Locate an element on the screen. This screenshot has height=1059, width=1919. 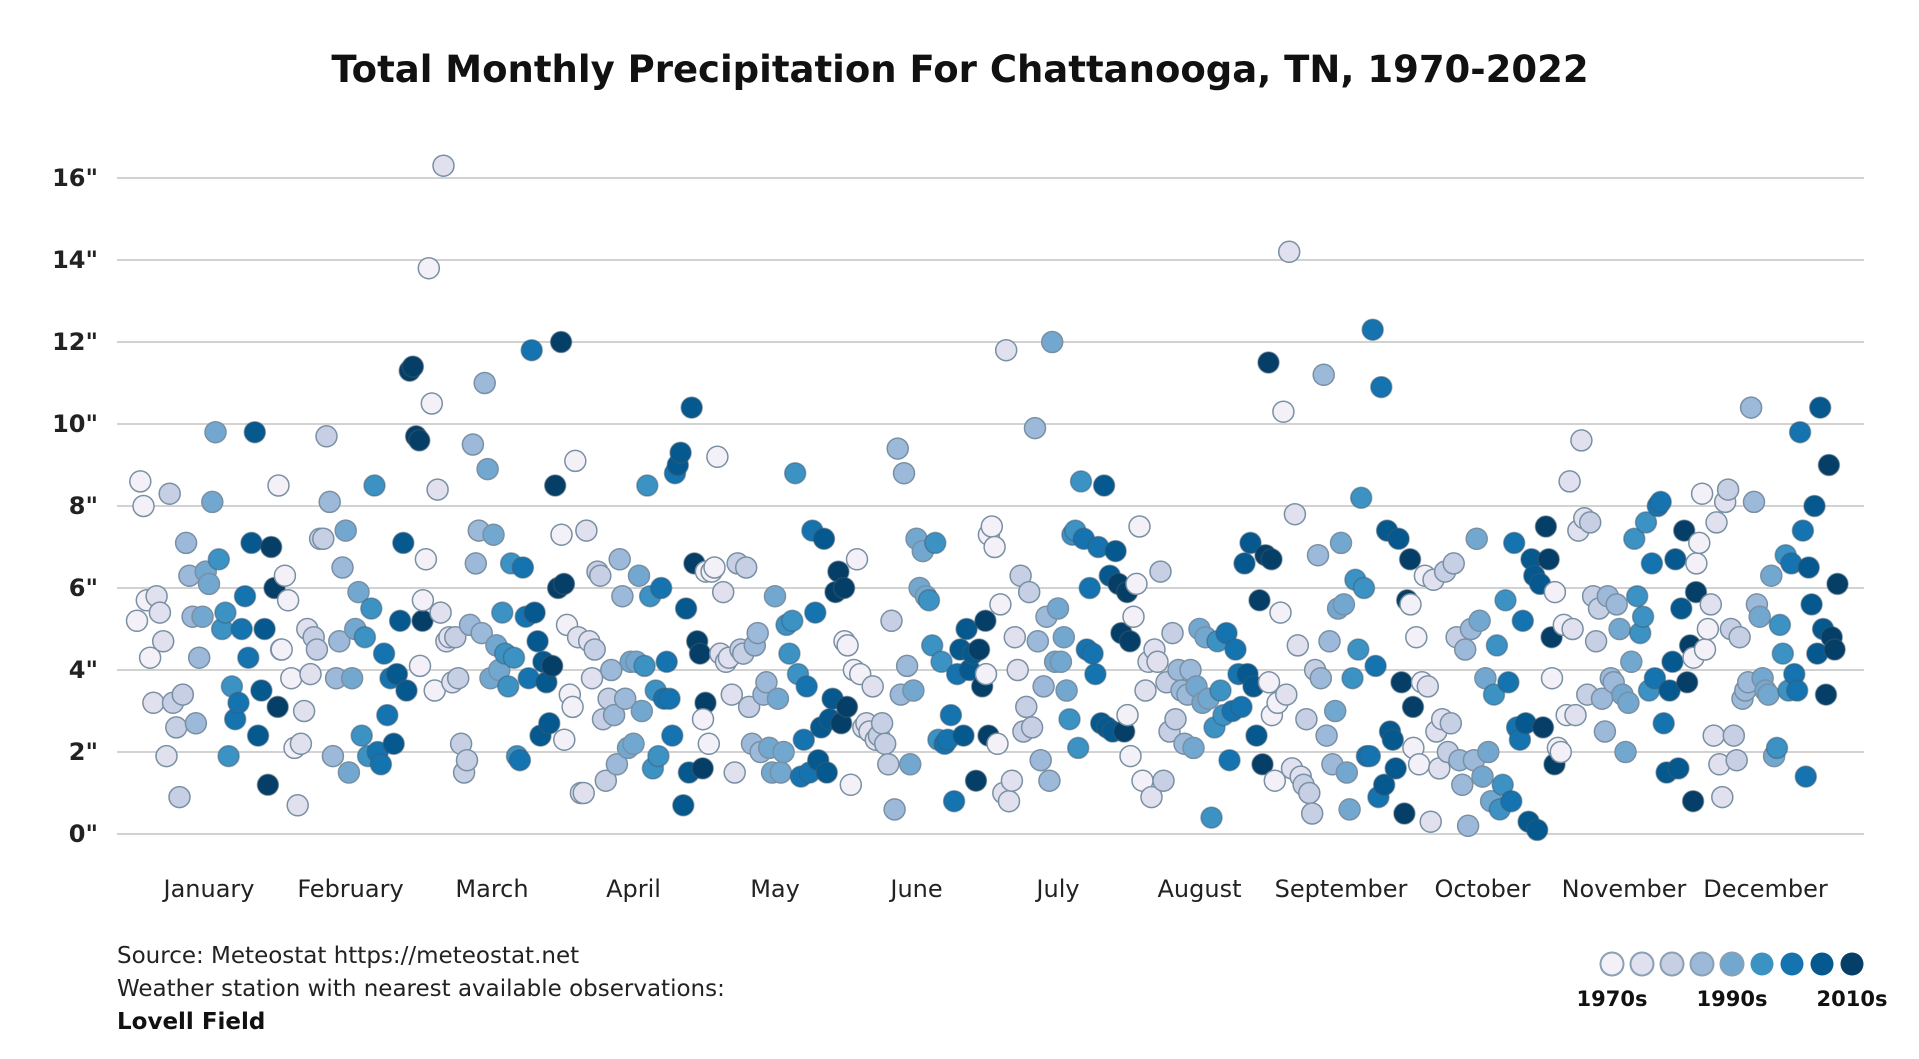
y-axis: 0" 2" 4" 6" 8" 10" 12" 14" 16" is located at coordinates (75, 506).